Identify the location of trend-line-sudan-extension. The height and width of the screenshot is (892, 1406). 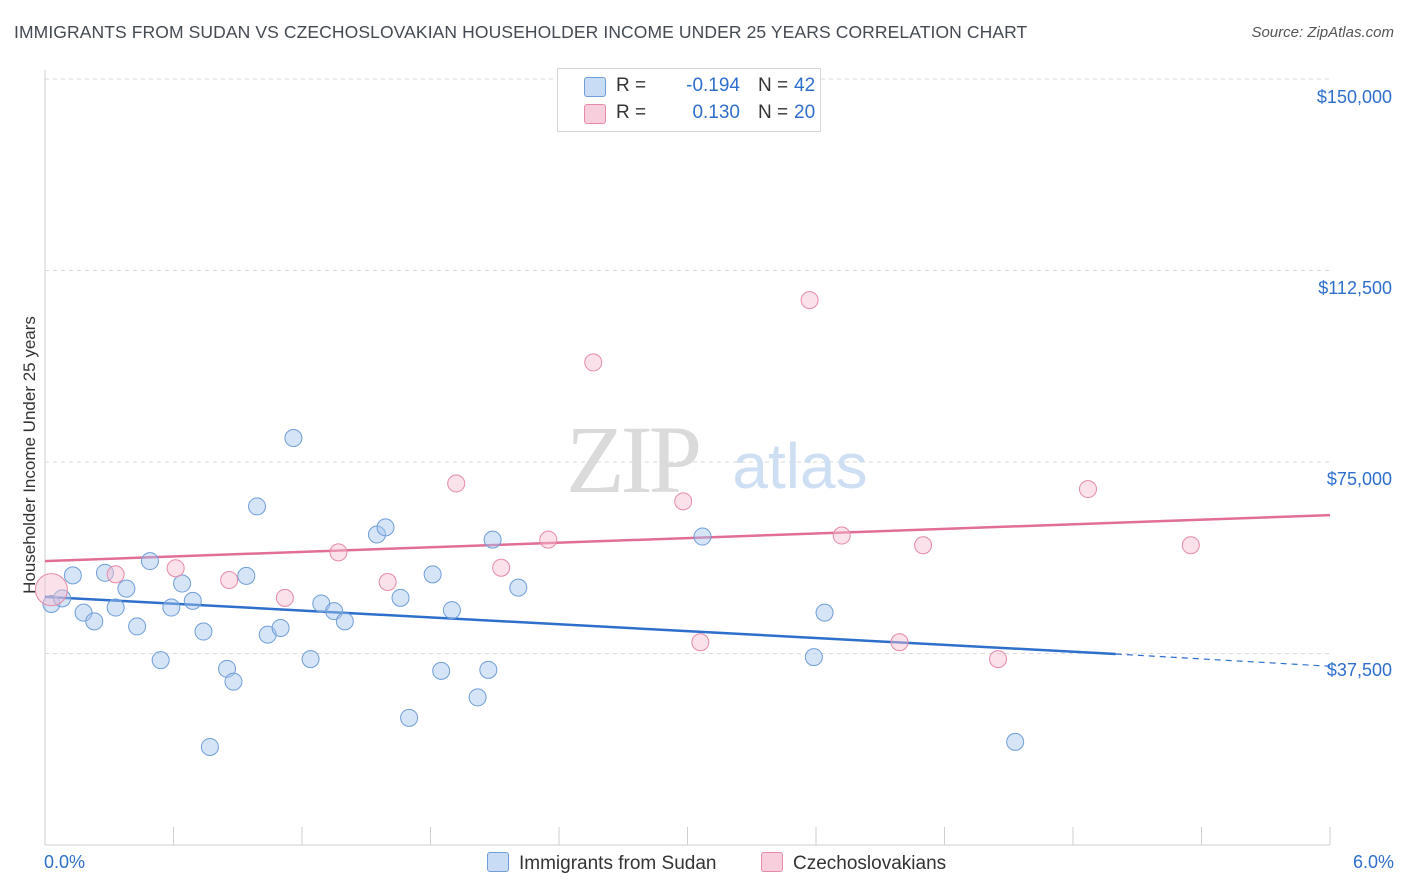
(1223, 660).